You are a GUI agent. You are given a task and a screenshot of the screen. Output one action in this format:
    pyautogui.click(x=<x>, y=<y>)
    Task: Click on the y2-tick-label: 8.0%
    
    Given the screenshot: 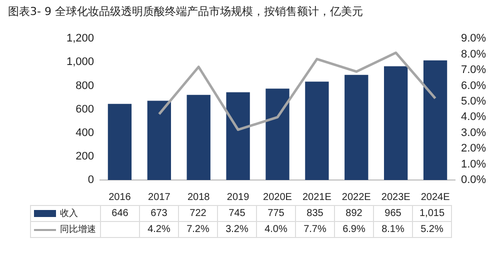 What is the action you would take?
    pyautogui.click(x=473, y=54)
    